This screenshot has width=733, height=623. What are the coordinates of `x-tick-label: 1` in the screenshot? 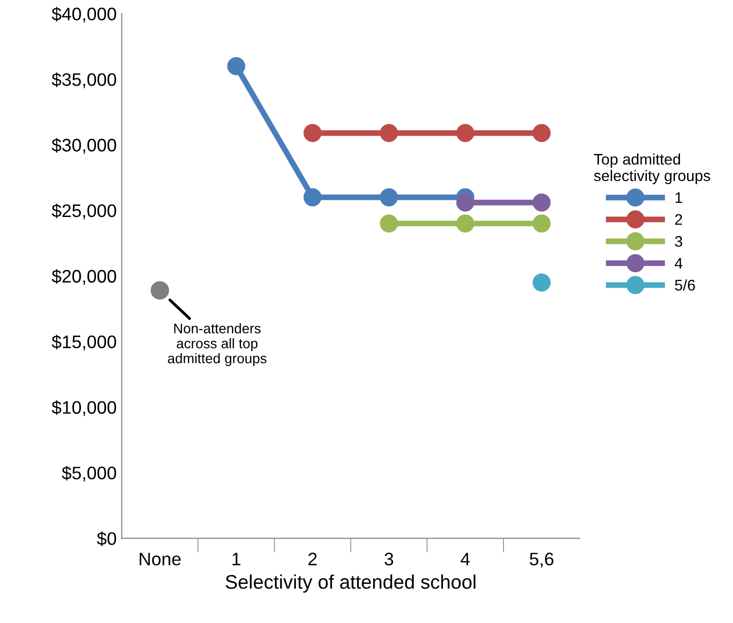 It's located at (236, 559).